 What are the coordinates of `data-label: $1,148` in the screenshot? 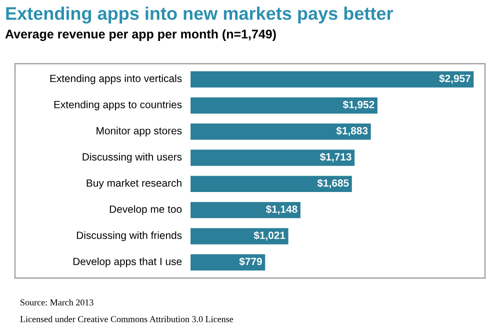 It's located at (282, 209).